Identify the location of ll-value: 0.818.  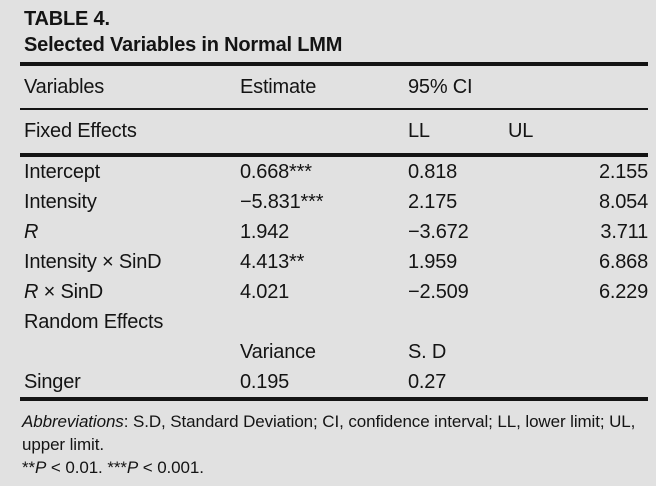
(433, 171).